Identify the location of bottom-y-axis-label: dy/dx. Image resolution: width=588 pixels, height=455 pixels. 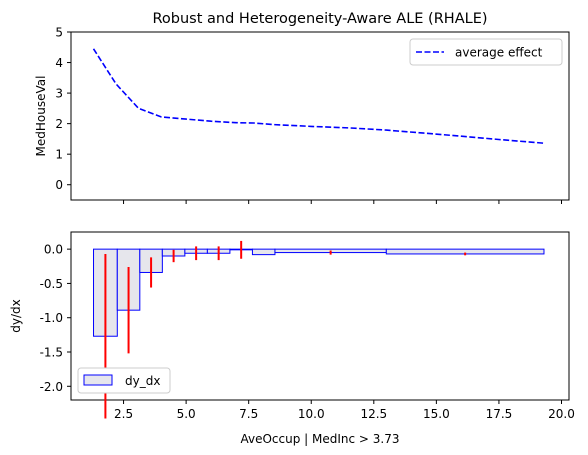
(16, 315).